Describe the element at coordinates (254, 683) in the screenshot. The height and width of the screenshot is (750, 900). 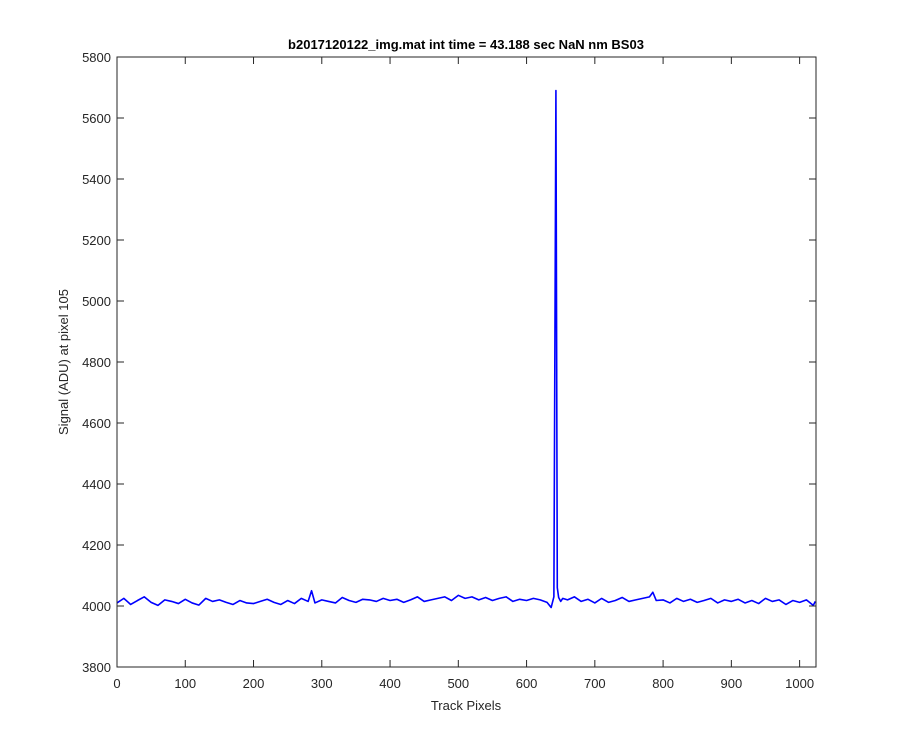
I see `x-tick-label: 200` at that location.